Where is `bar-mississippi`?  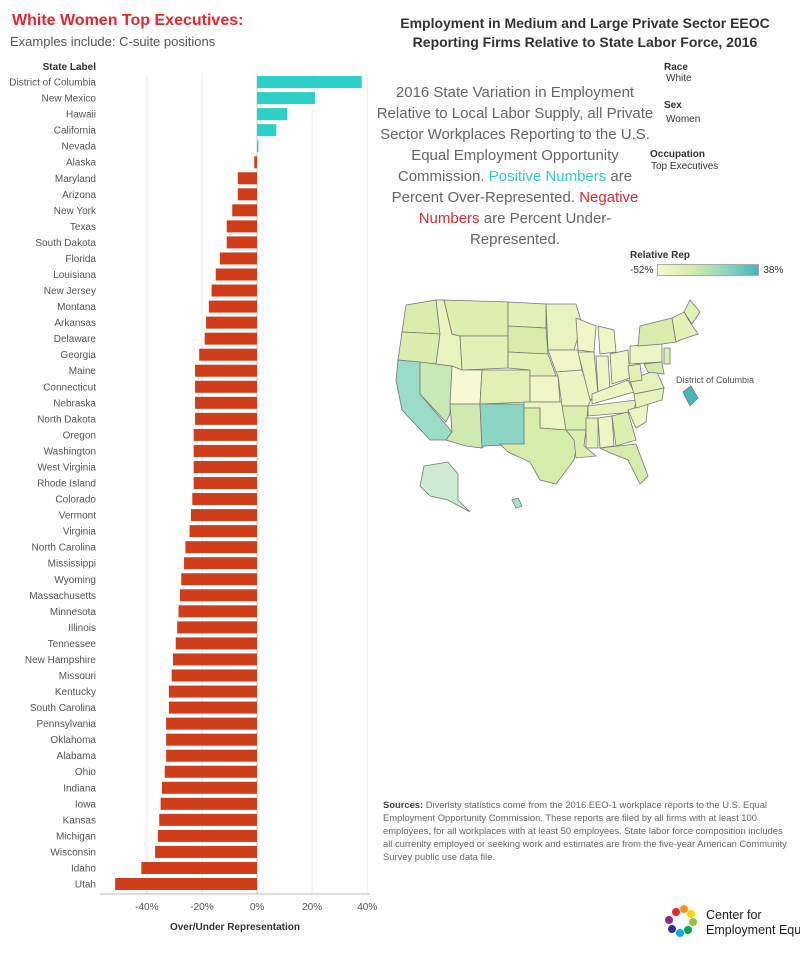
bar-mississippi is located at coordinates (221, 563).